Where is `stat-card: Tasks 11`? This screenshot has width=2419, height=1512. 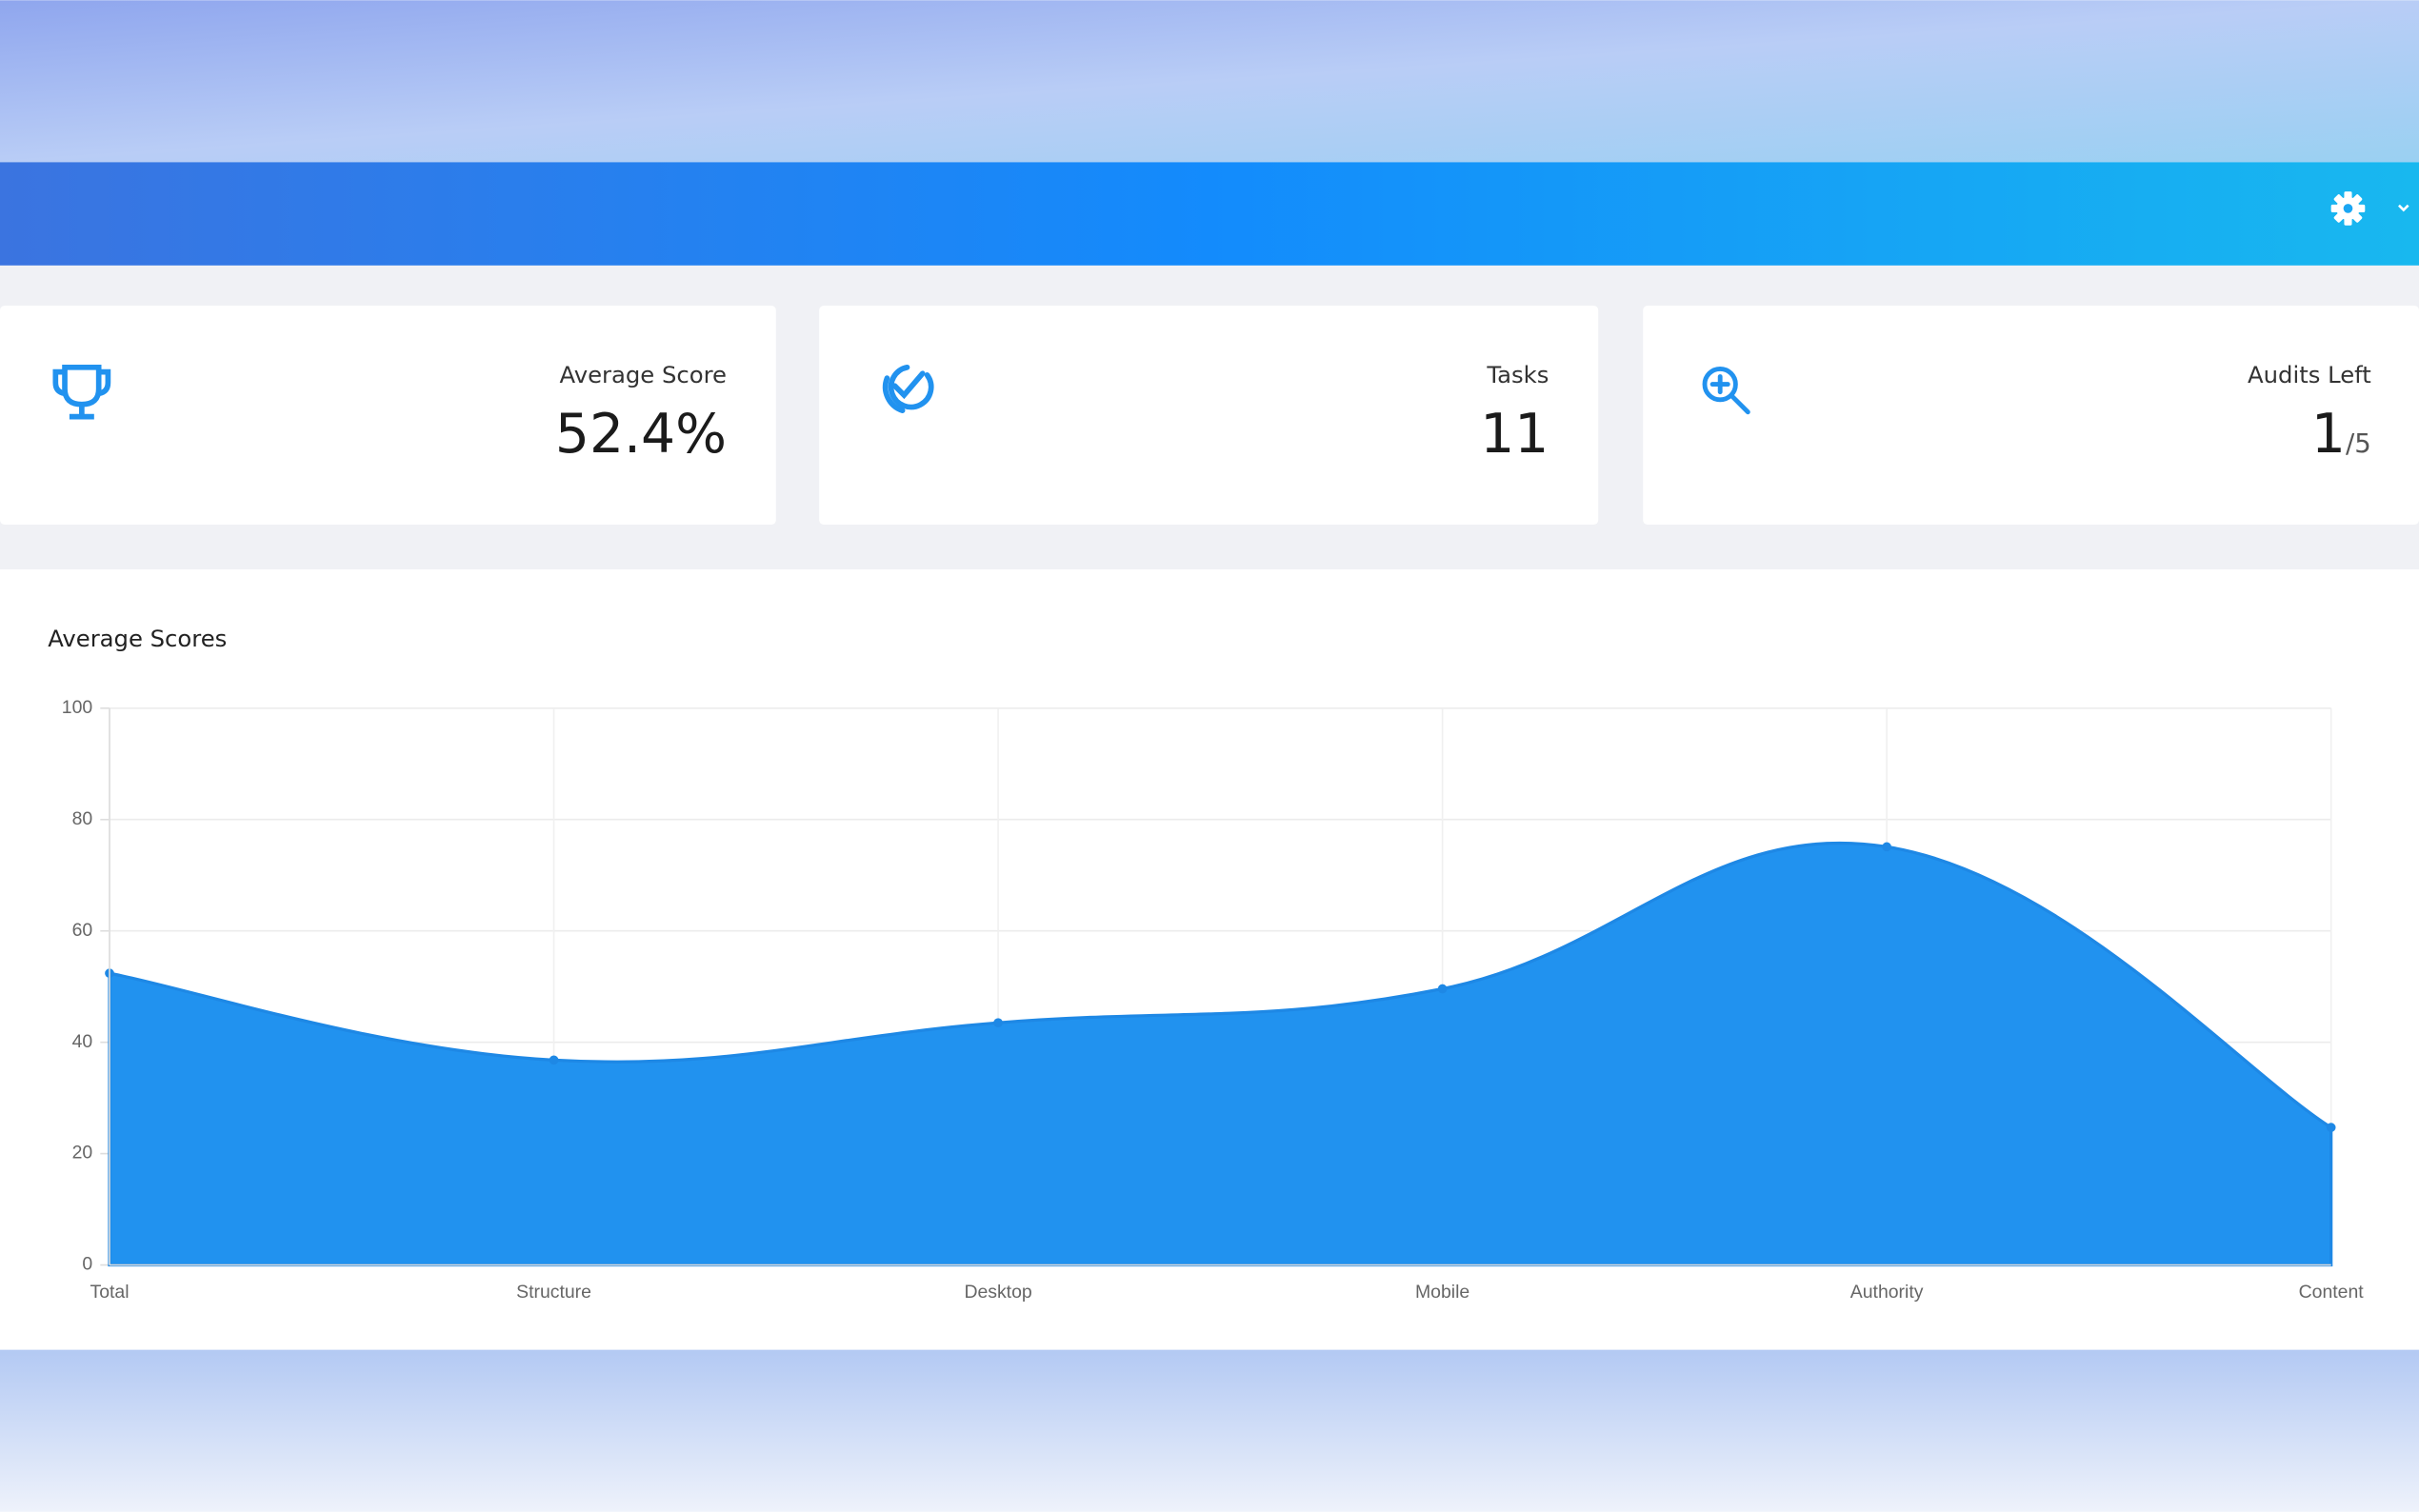 stat-card: Tasks 11 is located at coordinates (1209, 415).